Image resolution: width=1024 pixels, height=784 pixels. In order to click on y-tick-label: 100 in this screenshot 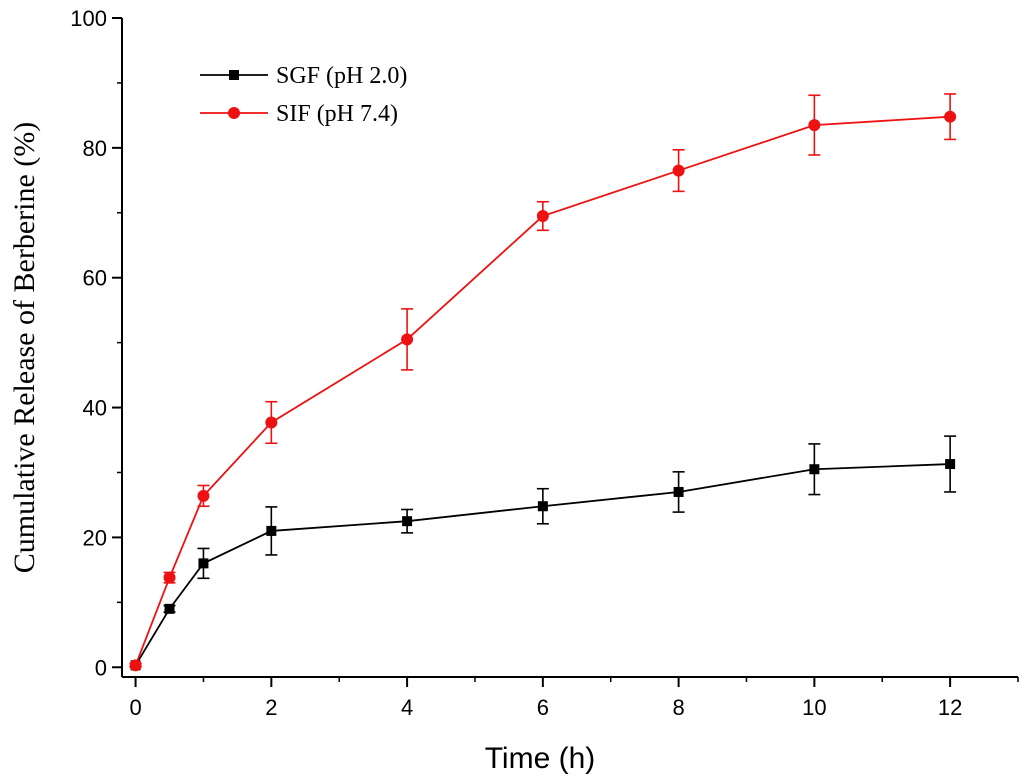, I will do `click(88, 18)`.